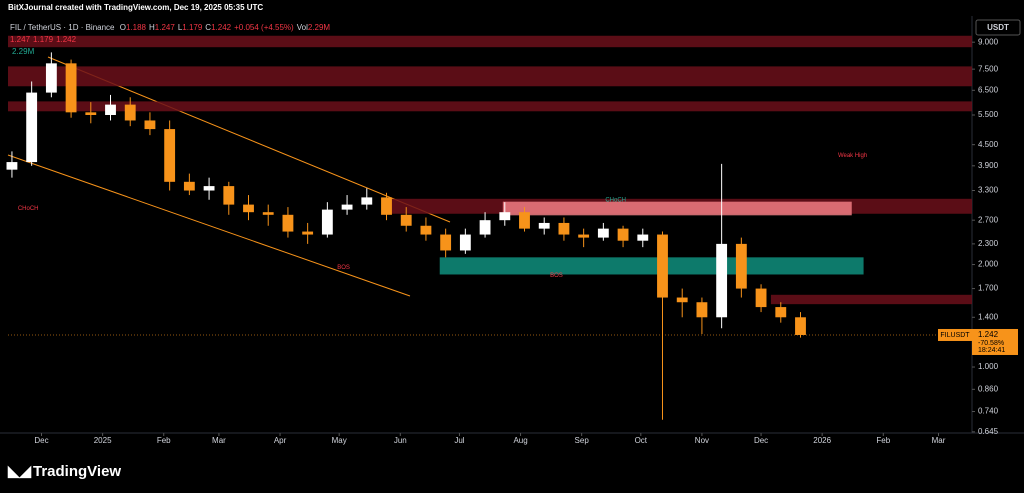 The image size is (1024, 493). Describe the element at coordinates (988, 431) in the screenshot. I see `y-tick-label: 0.645` at that location.